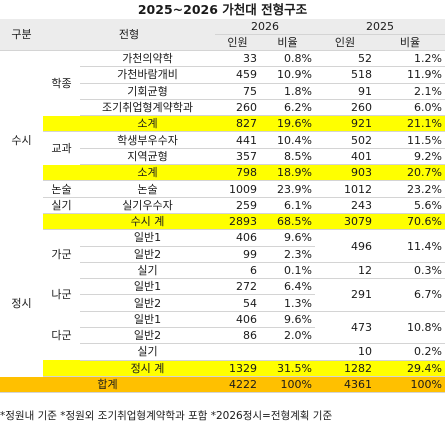 The height and width of the screenshot is (426, 445). What do you see at coordinates (410, 385) in the screenshot?
I see `cell-p25: 100%` at bounding box center [410, 385].